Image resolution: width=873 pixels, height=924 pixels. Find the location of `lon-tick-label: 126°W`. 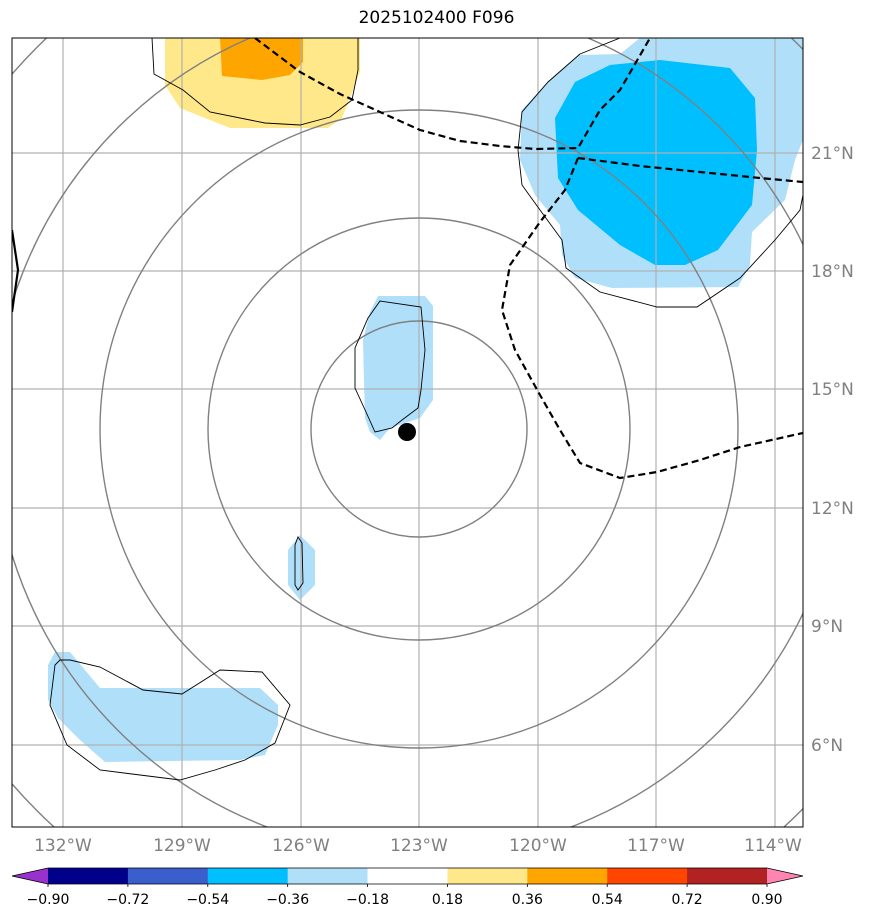

lon-tick-label: 126°W is located at coordinates (301, 846).